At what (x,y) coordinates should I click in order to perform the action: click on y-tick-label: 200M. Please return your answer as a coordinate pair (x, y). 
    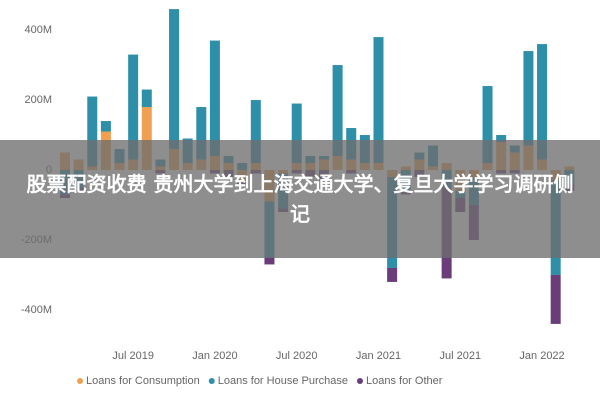
    Looking at the image, I should click on (38, 100).